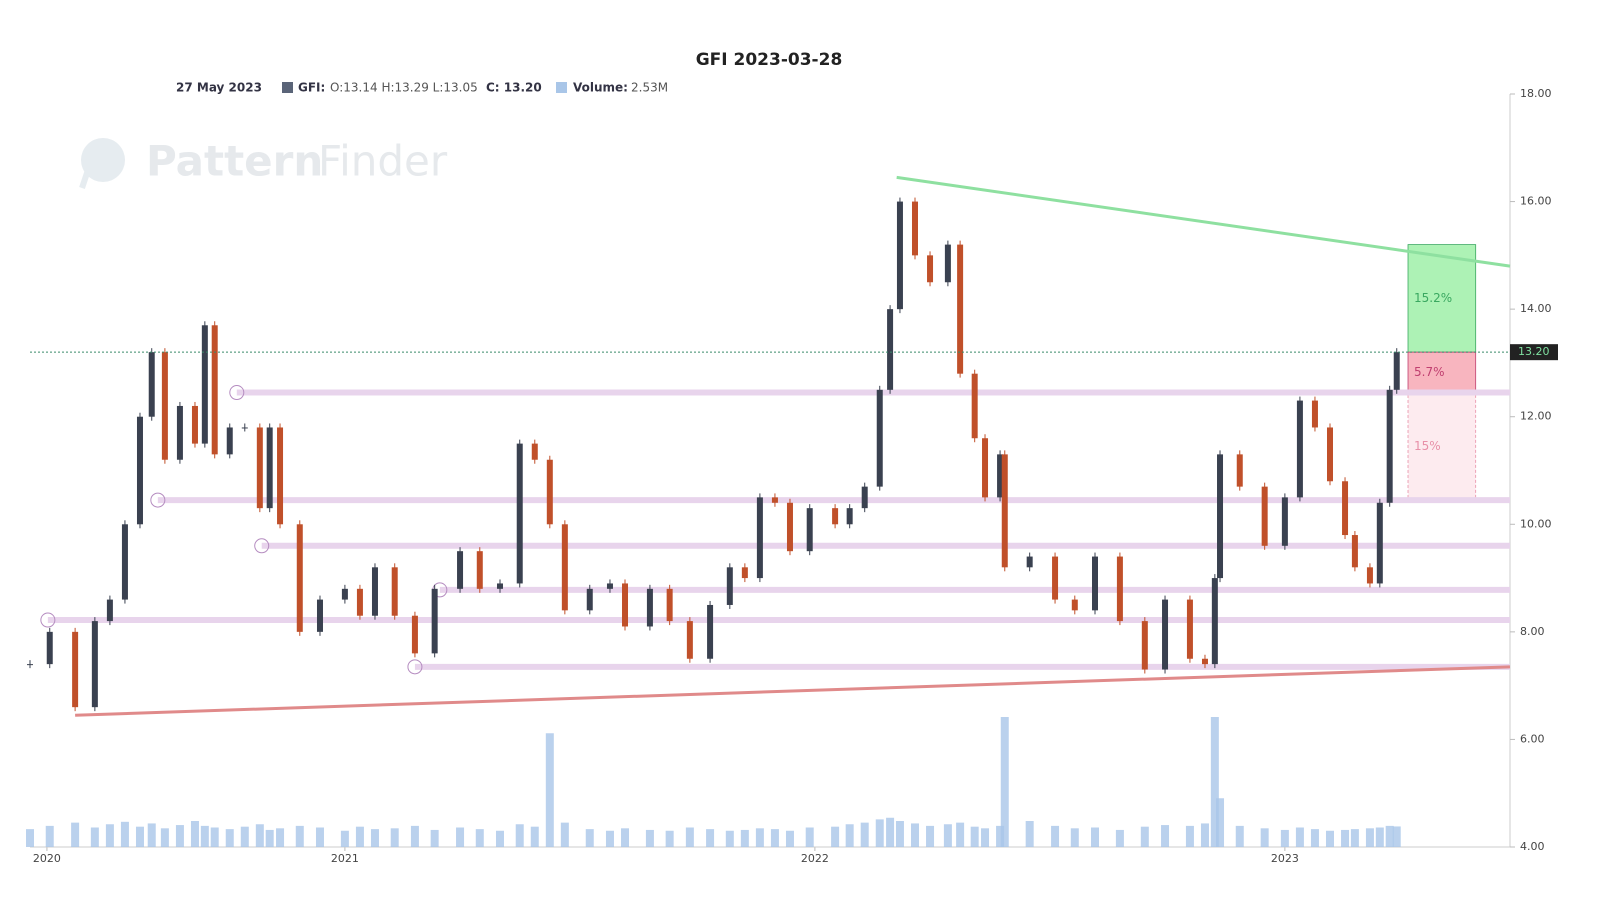  What do you see at coordinates (649, 88) in the screenshot?
I see `header-volume: 2.53M` at bounding box center [649, 88].